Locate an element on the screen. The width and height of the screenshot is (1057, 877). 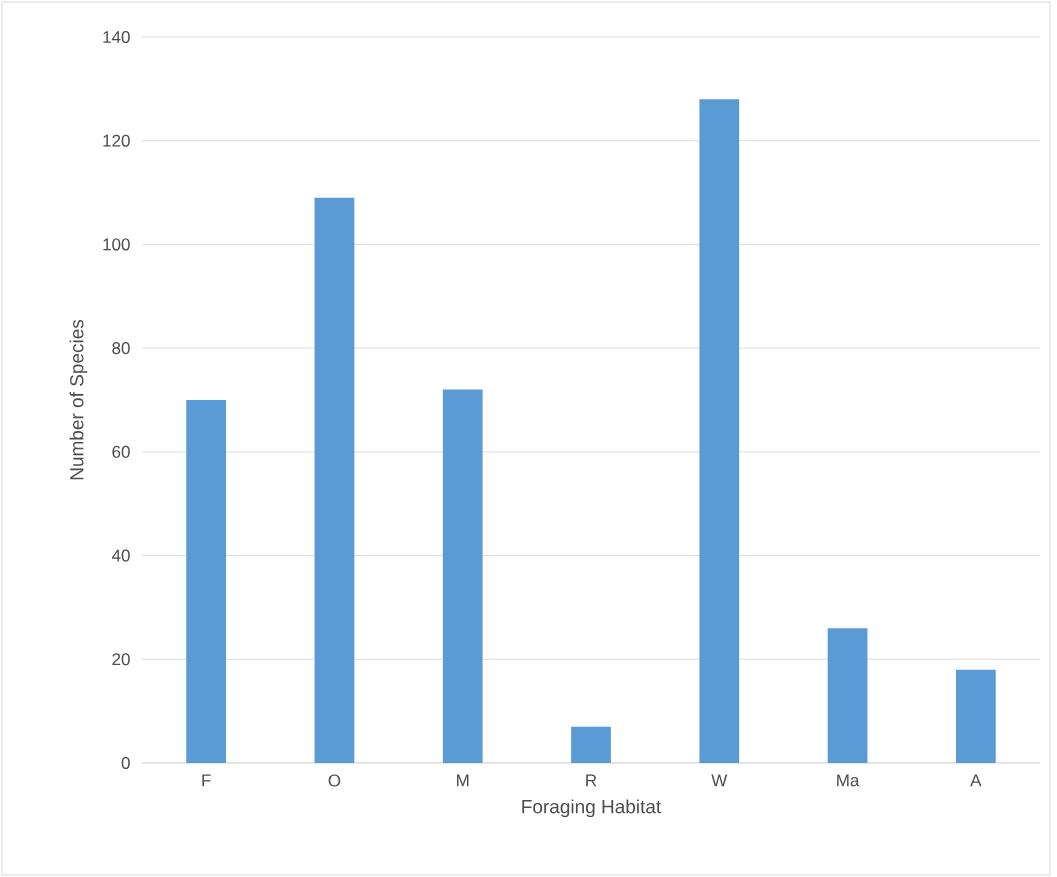
y-tick-label: 100 is located at coordinates (116, 244).